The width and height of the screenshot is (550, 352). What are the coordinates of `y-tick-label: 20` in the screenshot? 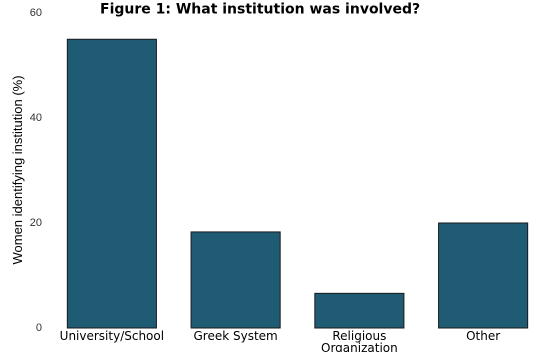 It's located at (36, 223).